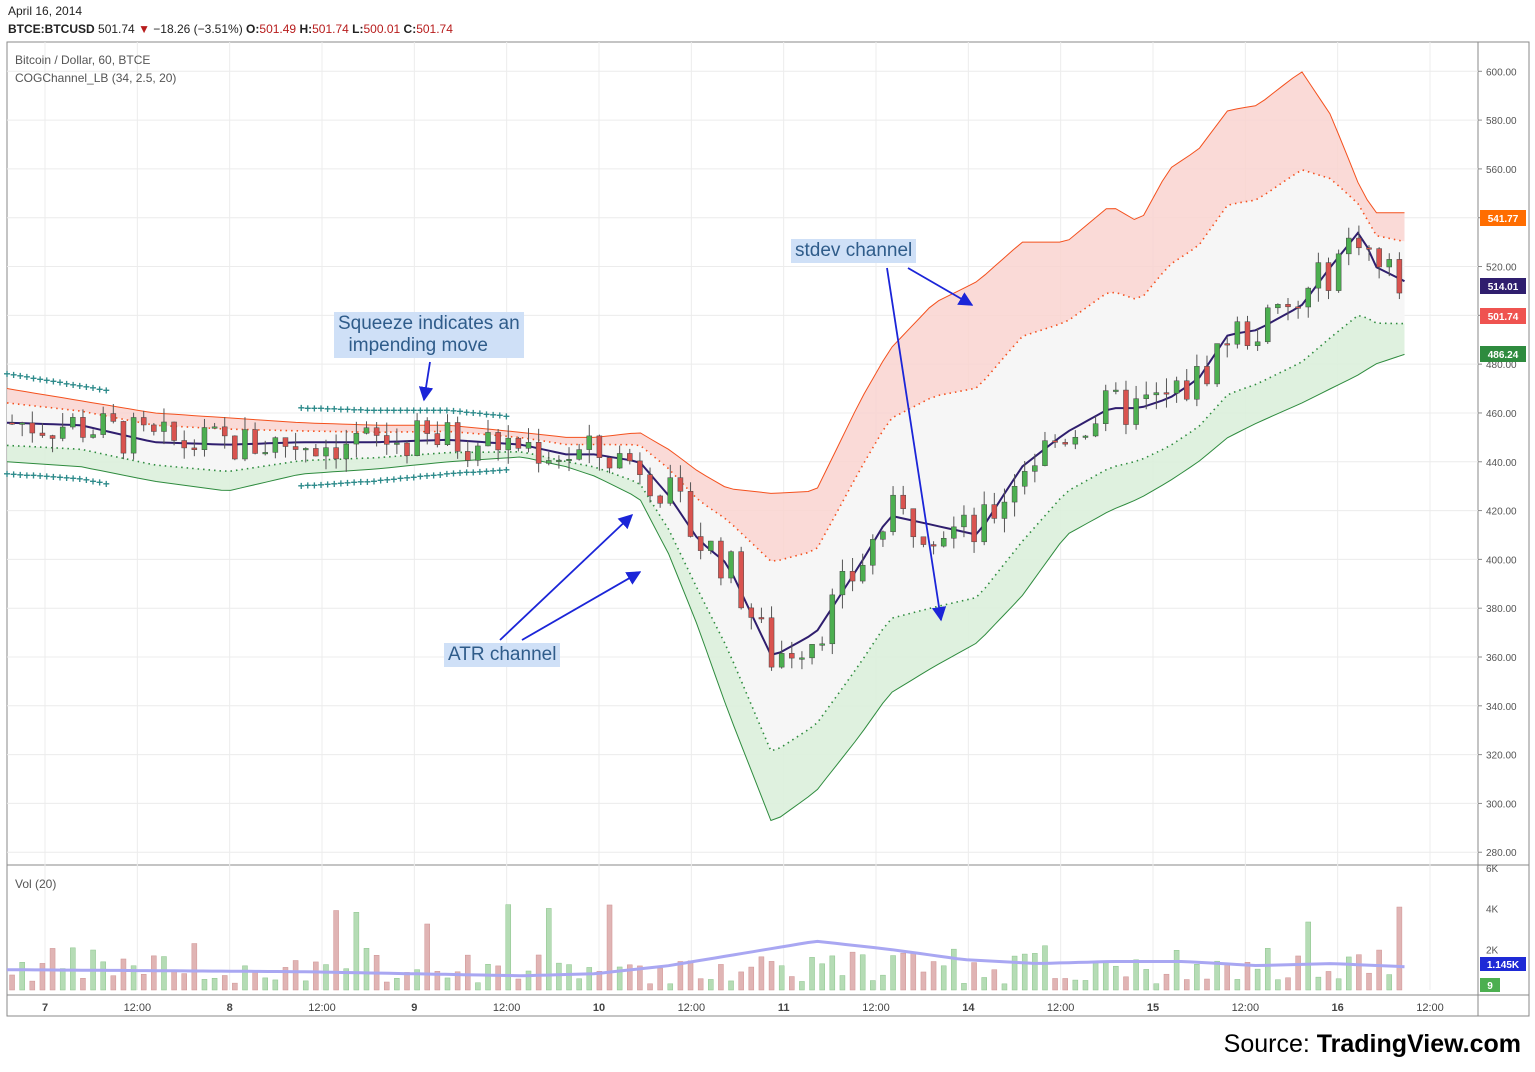 This screenshot has width=1535, height=1072. Describe the element at coordinates (502, 655) in the screenshot. I see `atr-annotation: ATR channel` at that location.